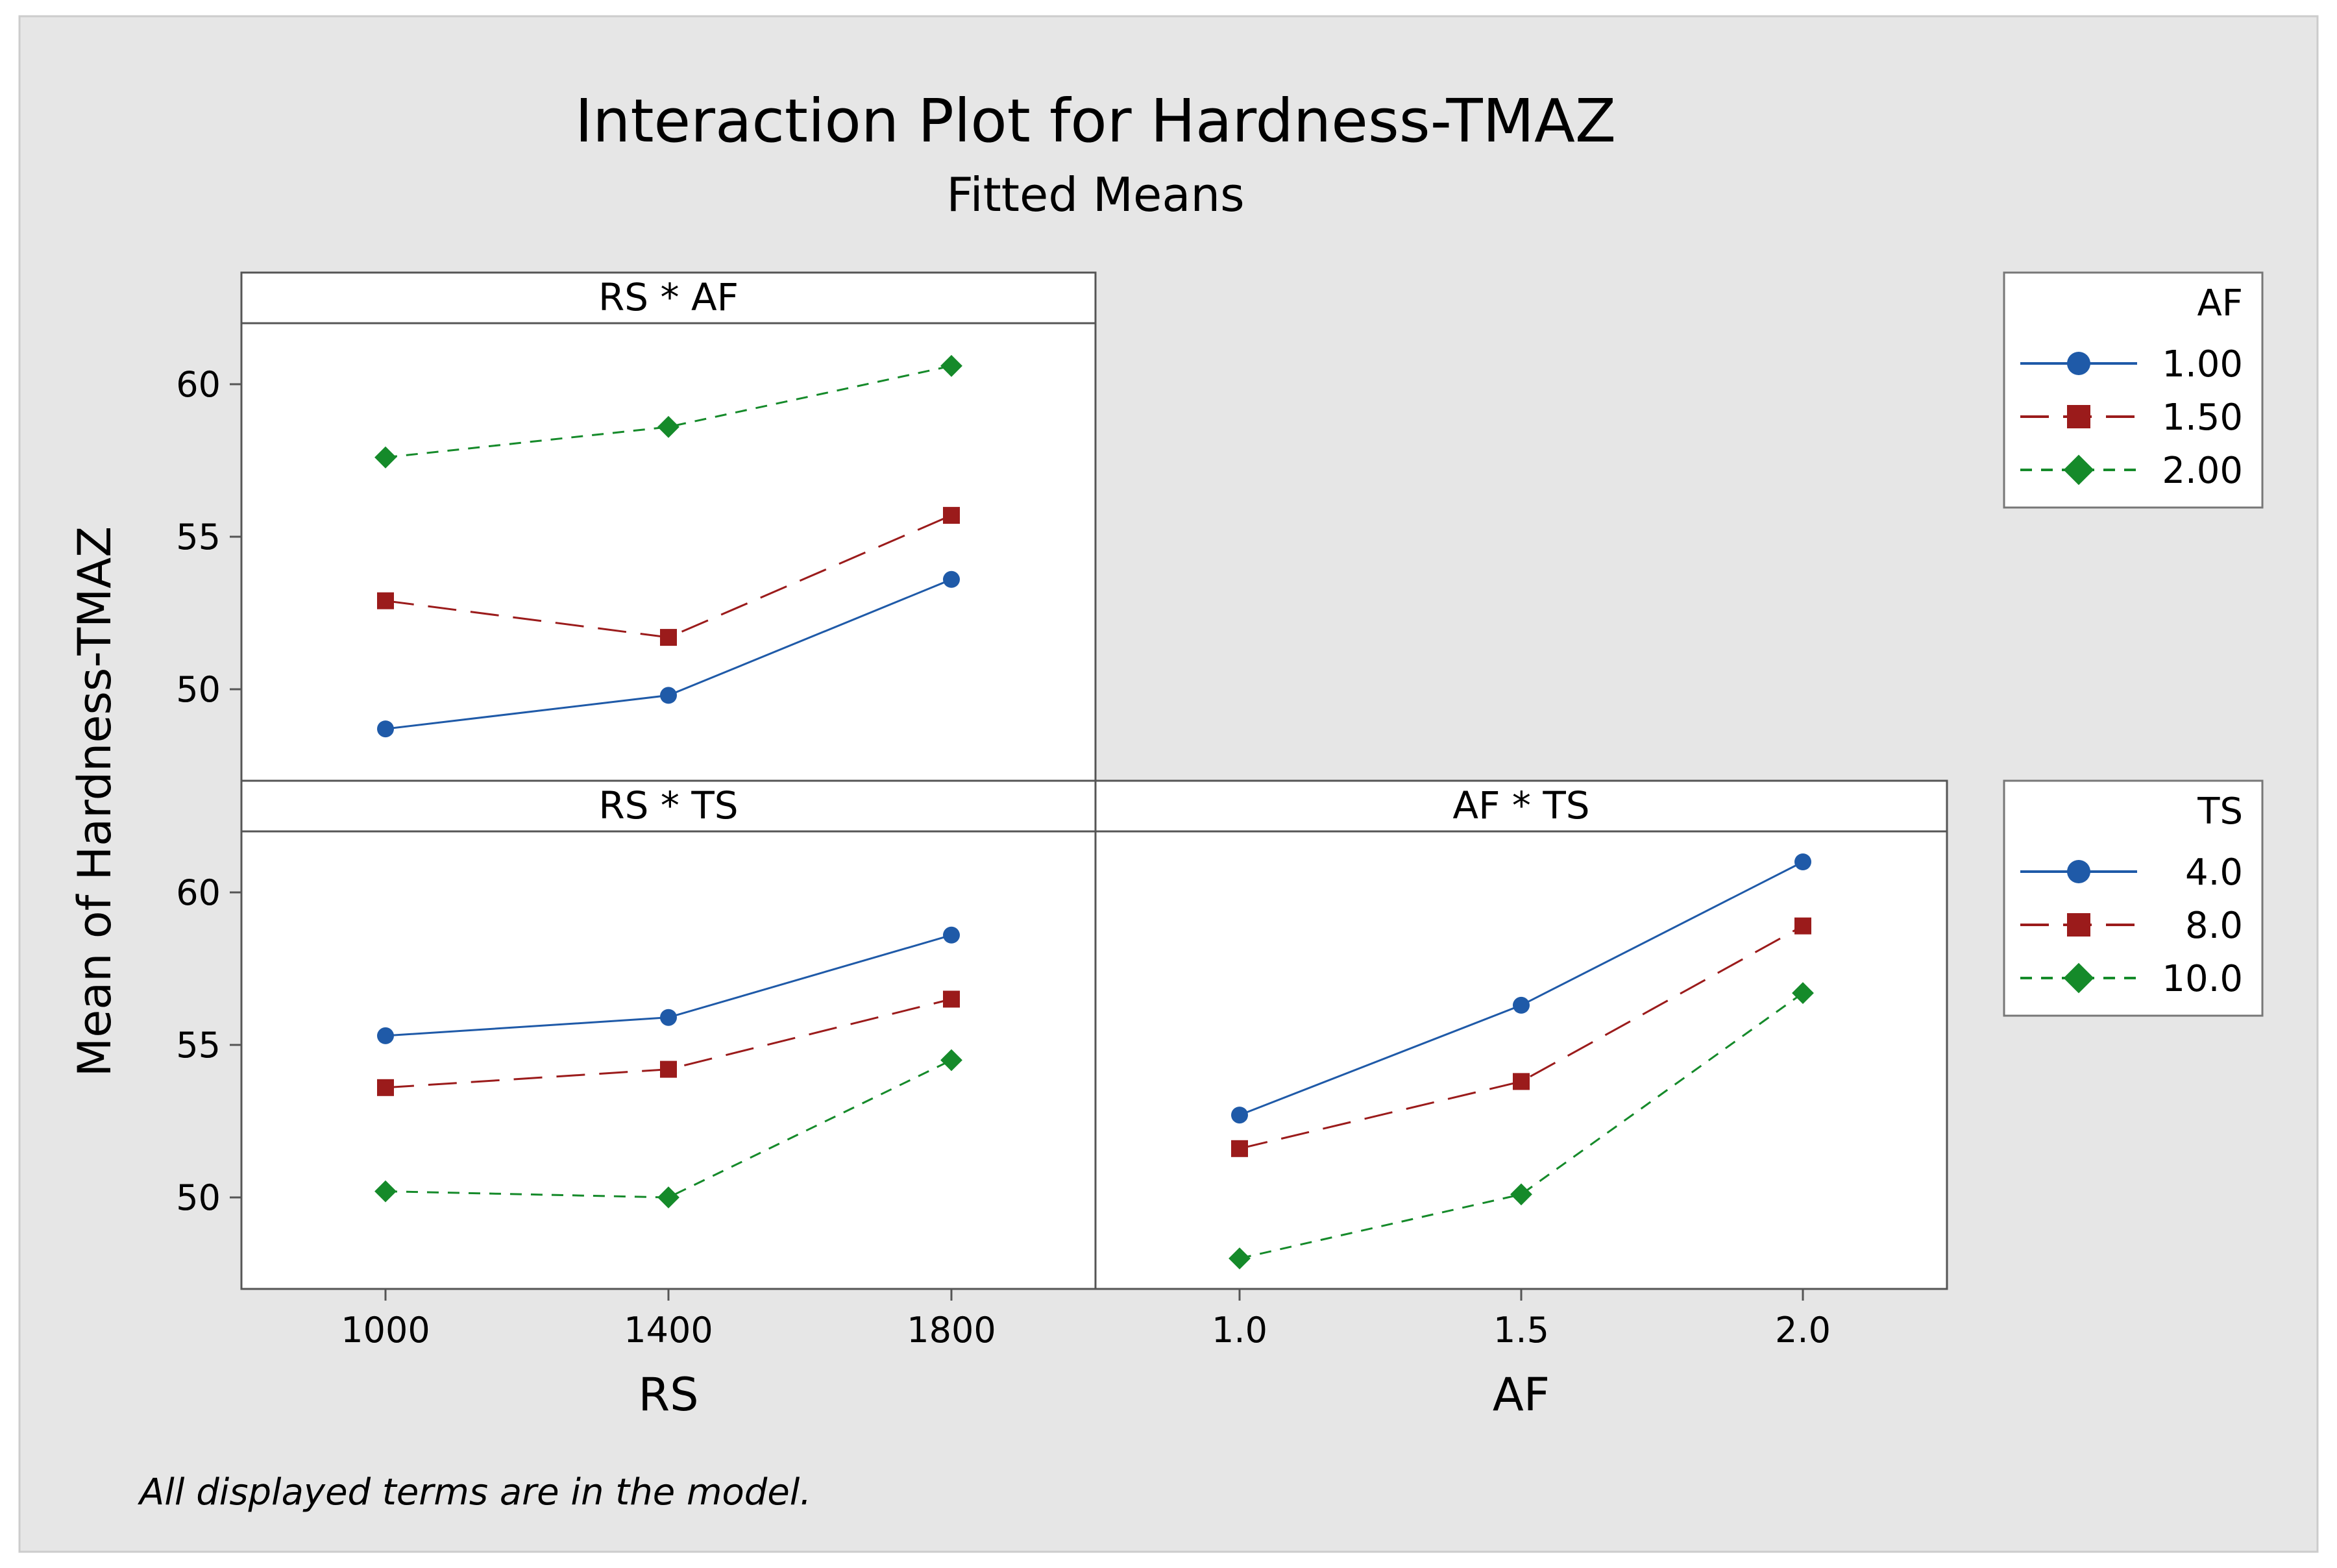 The image size is (2337, 1568). I want to click on x-tick-label: 1.5, so click(1521, 1330).